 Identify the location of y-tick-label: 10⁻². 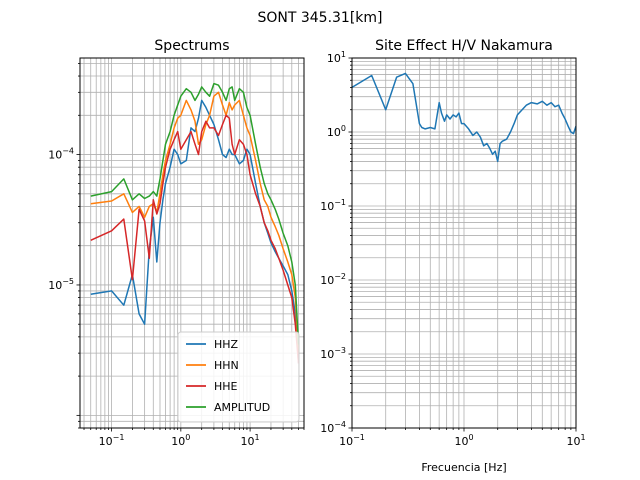
(333, 279).